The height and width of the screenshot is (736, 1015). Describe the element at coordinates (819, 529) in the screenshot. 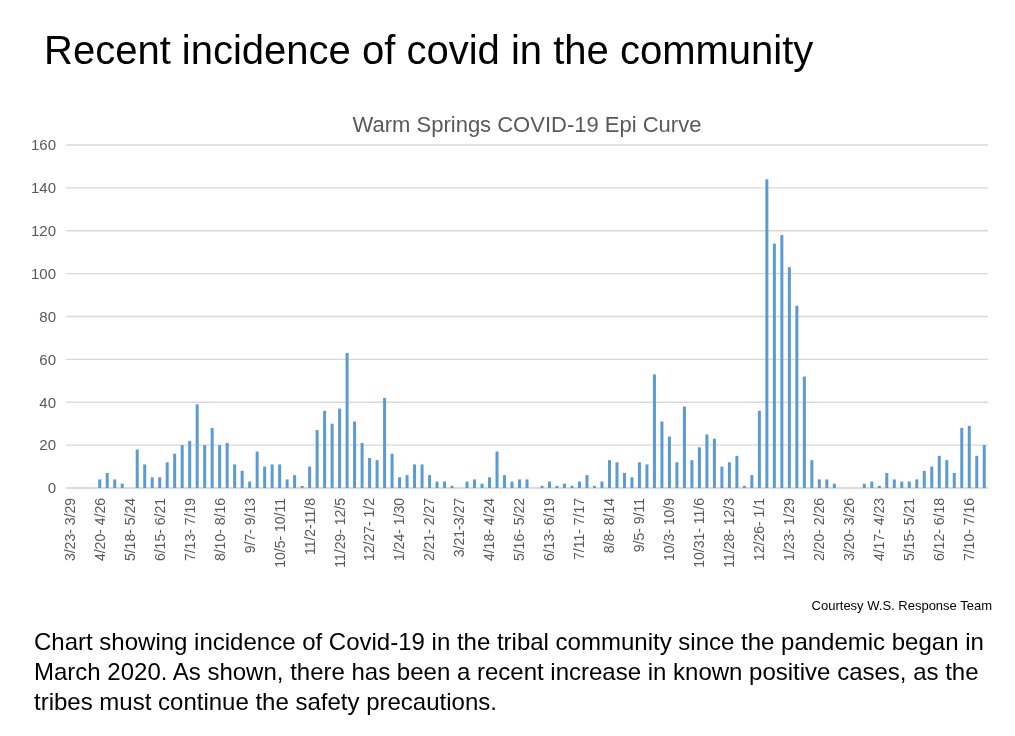

I see `x-tick-label: 2/20- 2/26` at that location.